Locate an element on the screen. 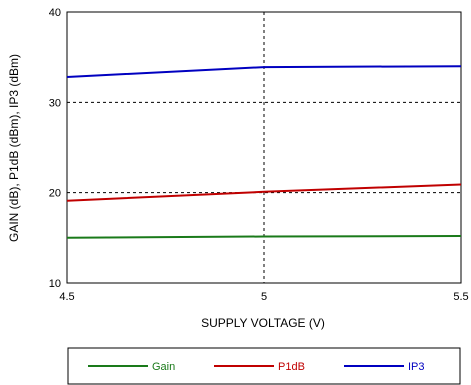 The width and height of the screenshot is (471, 385). legend-label-ip3: IP3 is located at coordinates (416, 367).